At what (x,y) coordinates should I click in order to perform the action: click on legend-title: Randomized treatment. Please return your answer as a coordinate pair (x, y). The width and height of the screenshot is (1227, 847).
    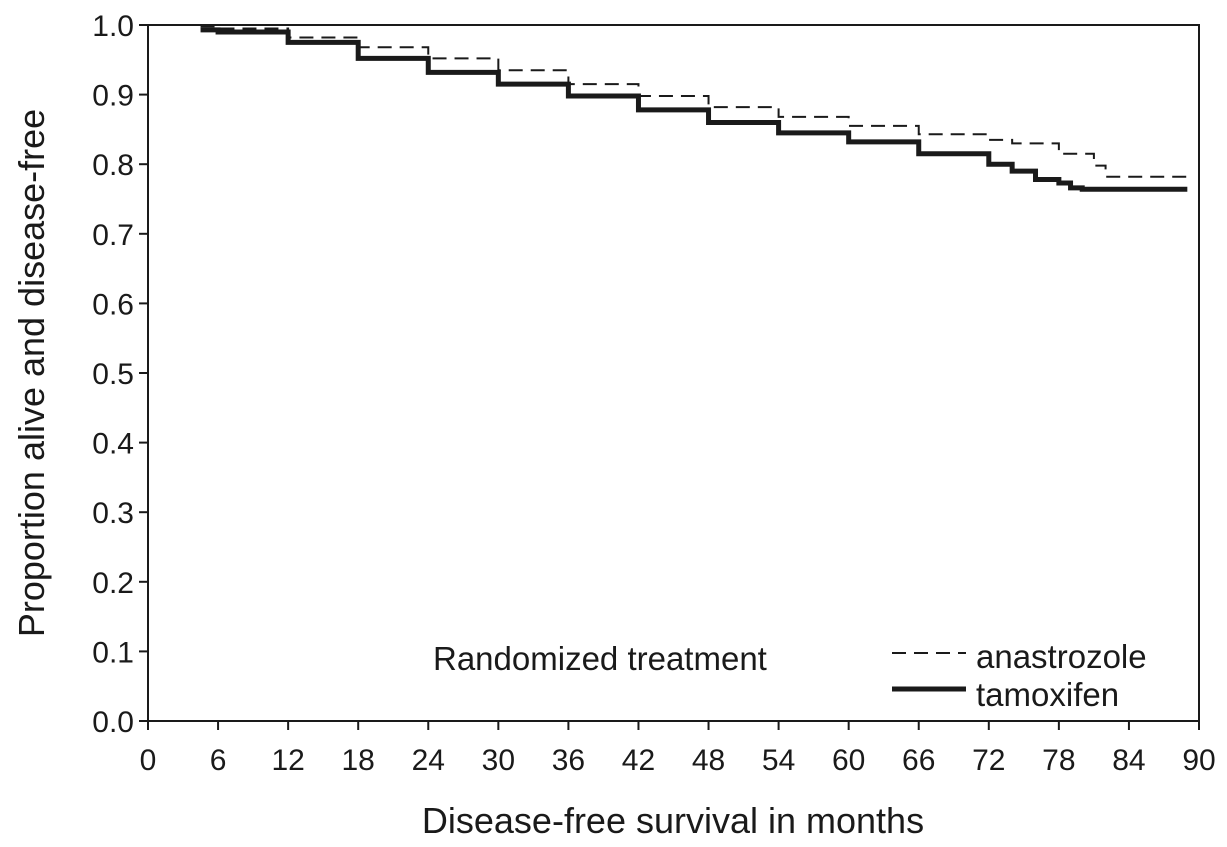
    Looking at the image, I should click on (600, 658).